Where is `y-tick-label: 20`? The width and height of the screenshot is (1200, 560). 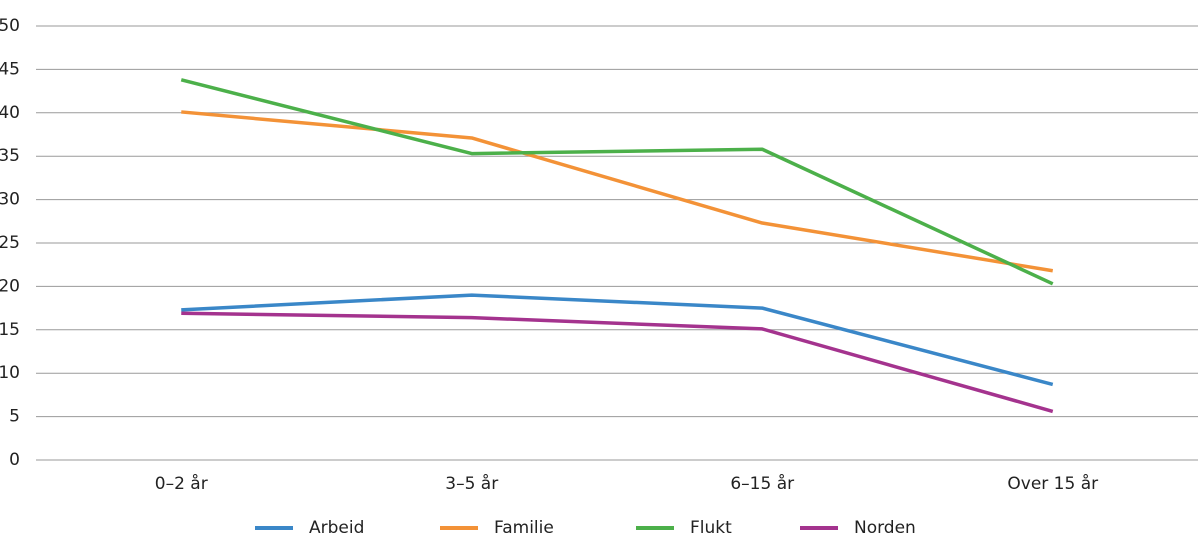 y-tick-label: 20 is located at coordinates (10, 286).